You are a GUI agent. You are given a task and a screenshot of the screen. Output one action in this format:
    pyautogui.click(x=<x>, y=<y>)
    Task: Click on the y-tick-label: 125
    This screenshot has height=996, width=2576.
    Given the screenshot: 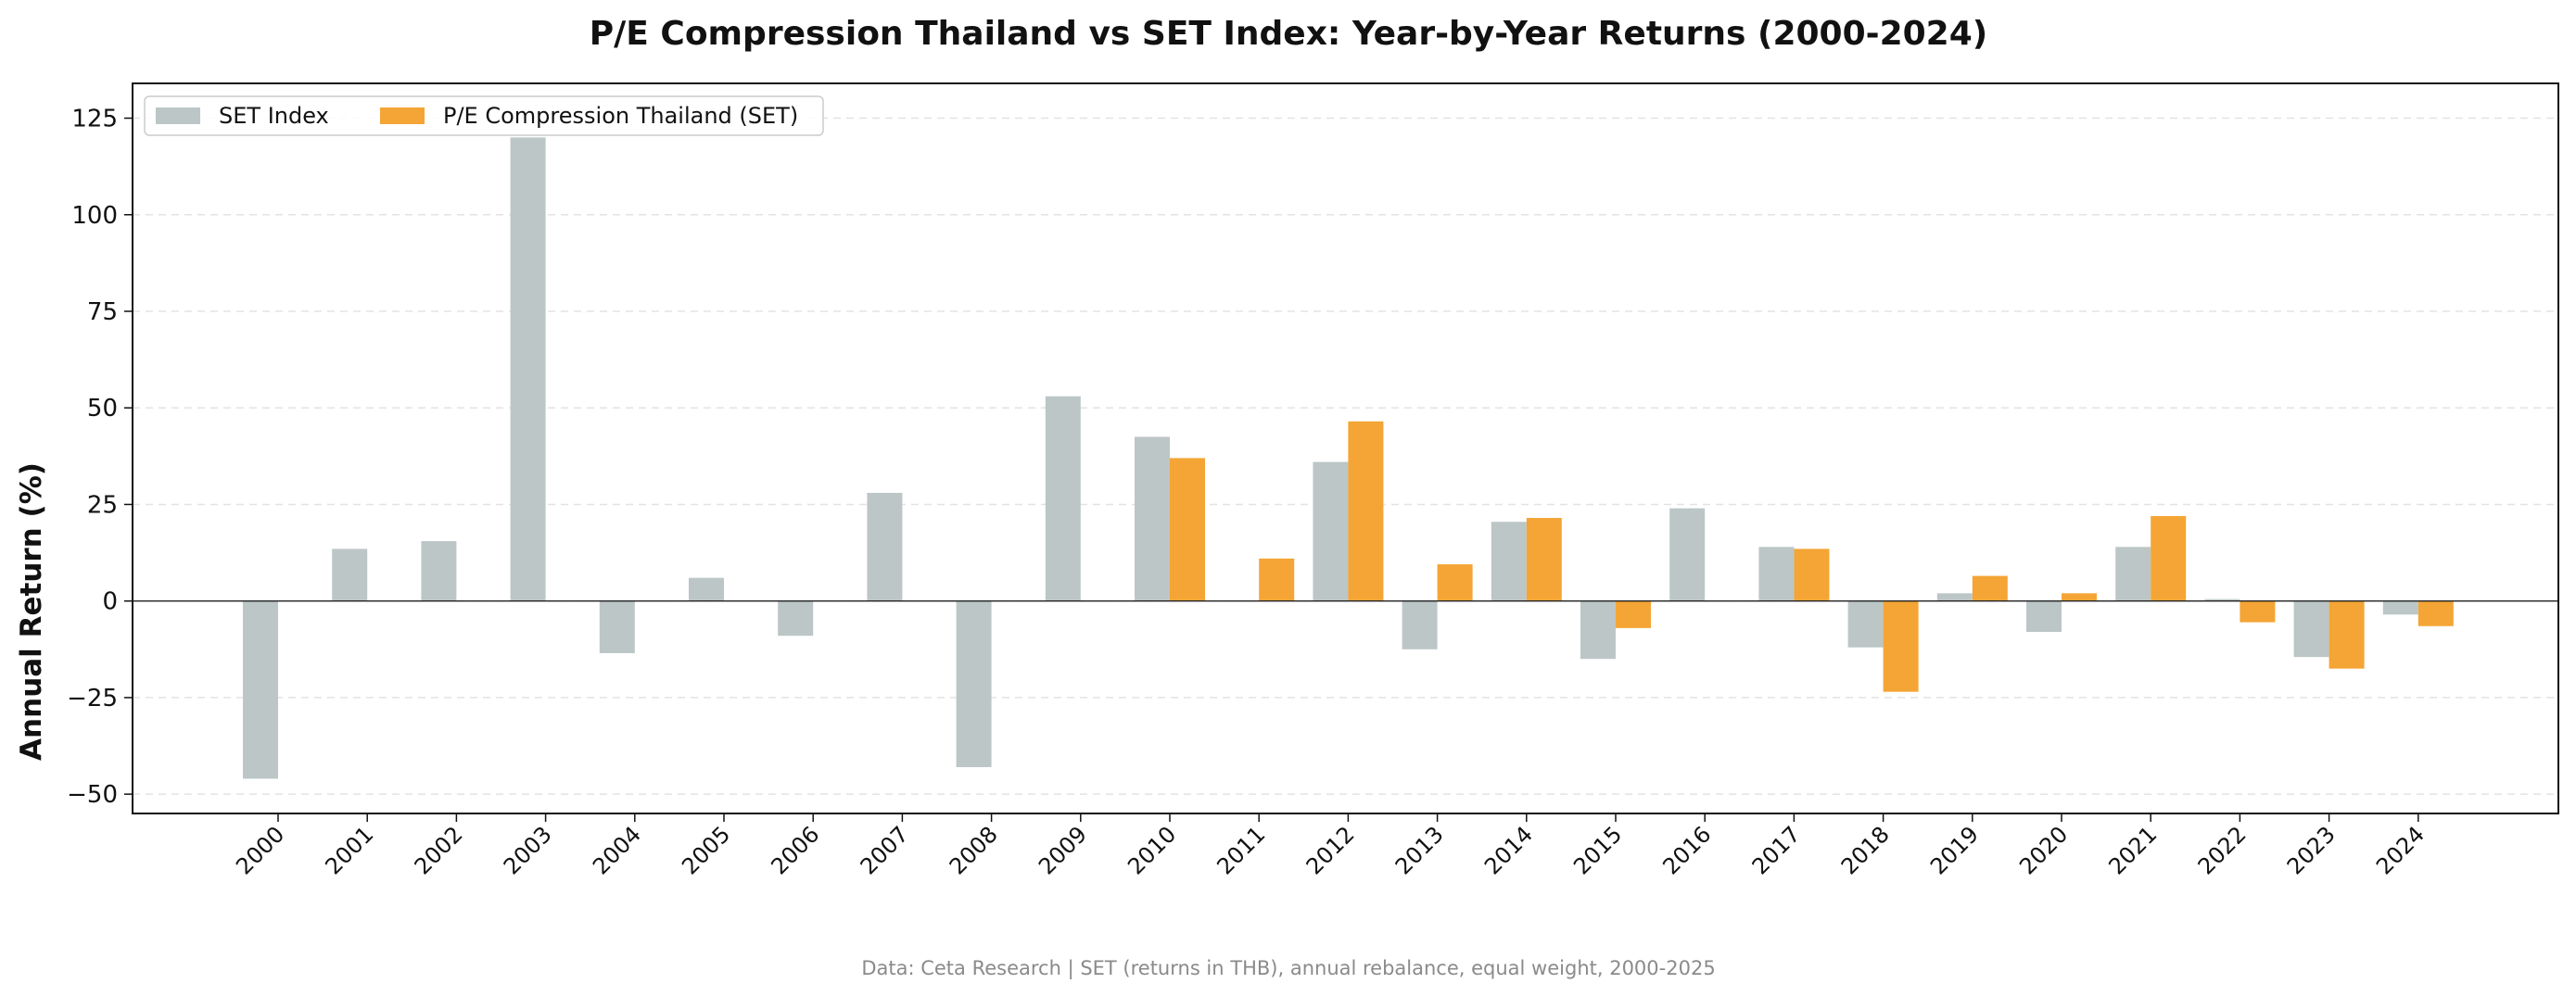 What is the action you would take?
    pyautogui.click(x=94, y=120)
    